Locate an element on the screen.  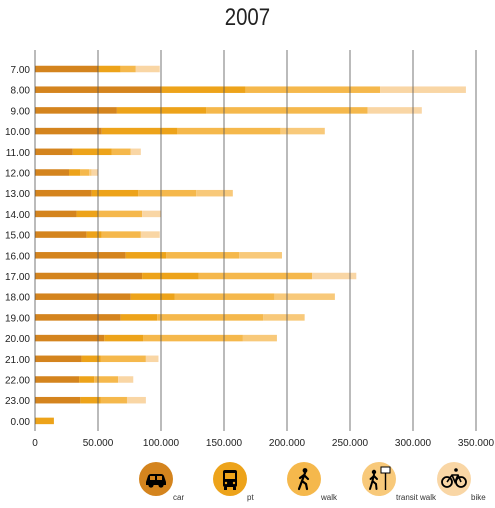
y-tick-label: 10.00 is located at coordinates (17, 132).